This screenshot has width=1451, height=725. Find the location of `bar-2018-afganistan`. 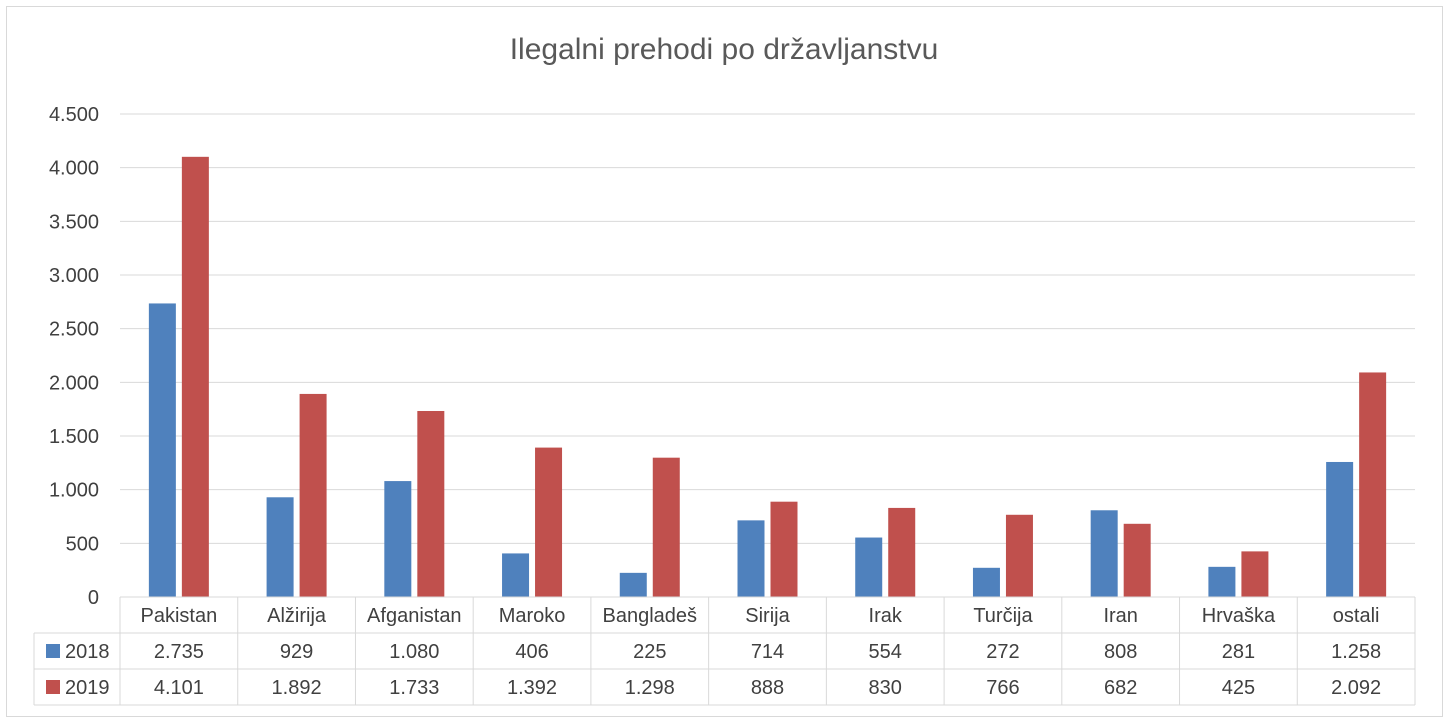

bar-2018-afganistan is located at coordinates (398, 539).